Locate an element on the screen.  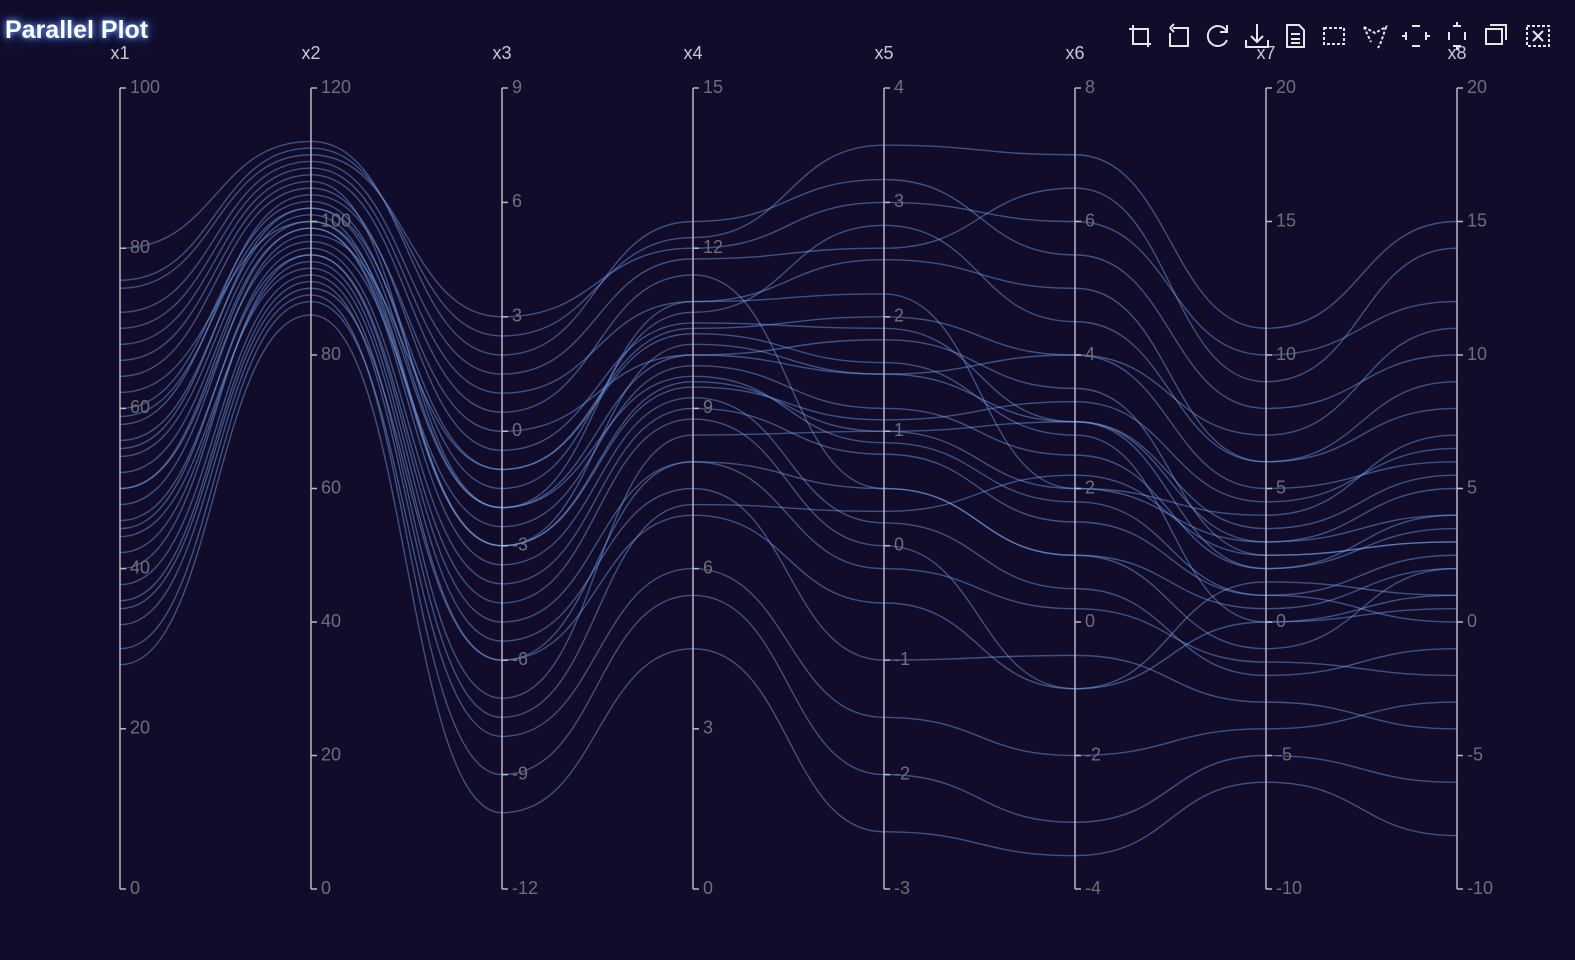
tool-undo is located at coordinates (1179, 35).